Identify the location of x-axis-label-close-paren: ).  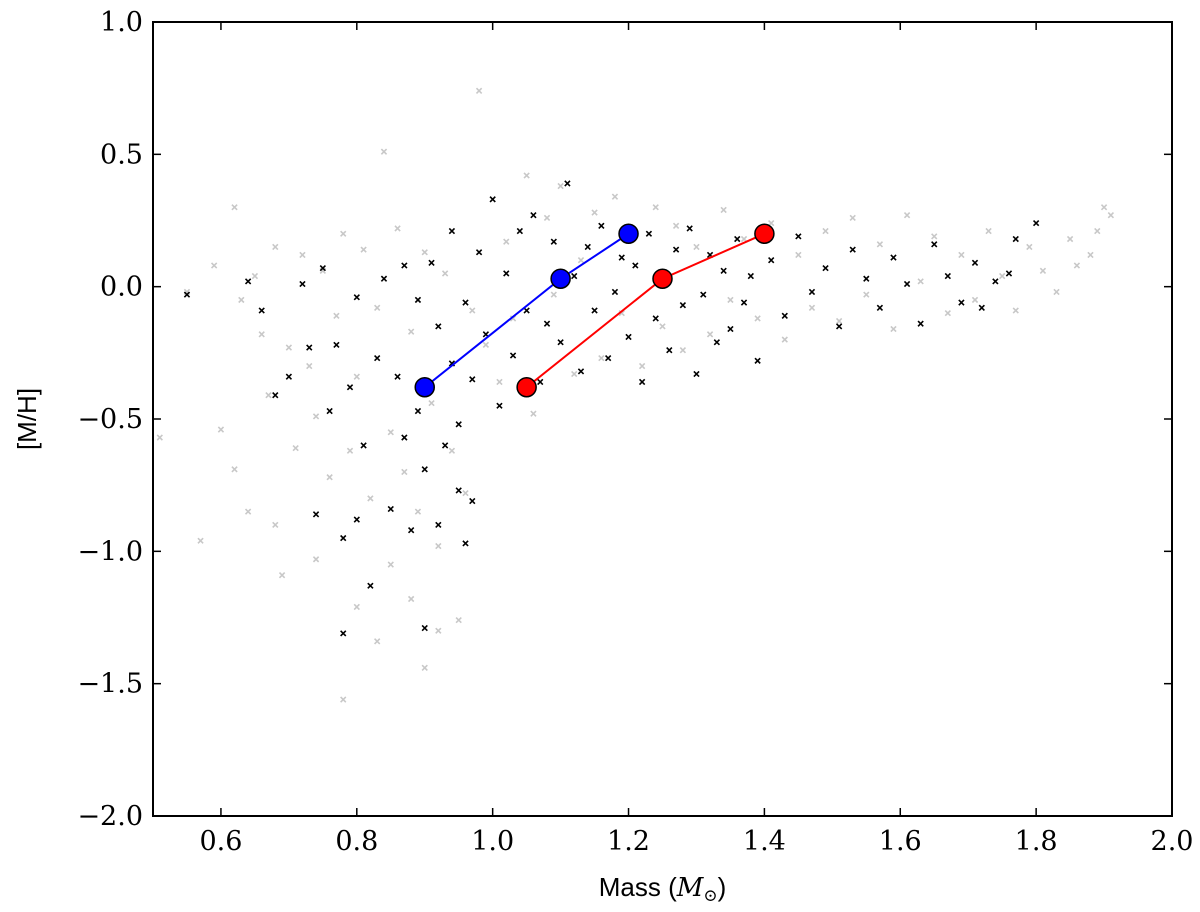
(722, 887).